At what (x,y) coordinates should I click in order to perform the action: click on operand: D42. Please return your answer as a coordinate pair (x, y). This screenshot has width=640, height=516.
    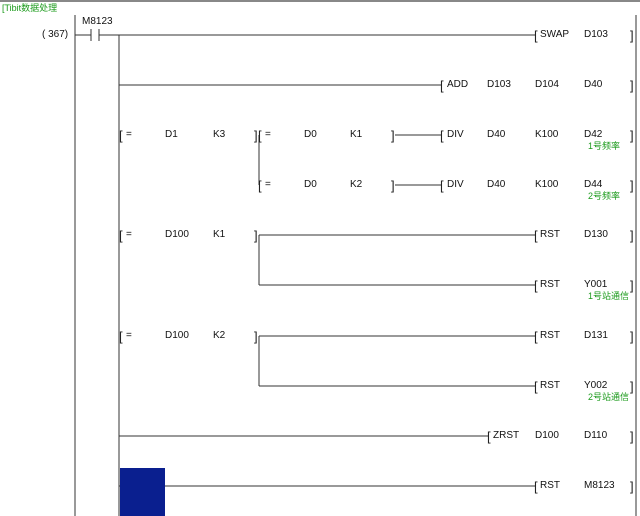
    Looking at the image, I should click on (593, 134).